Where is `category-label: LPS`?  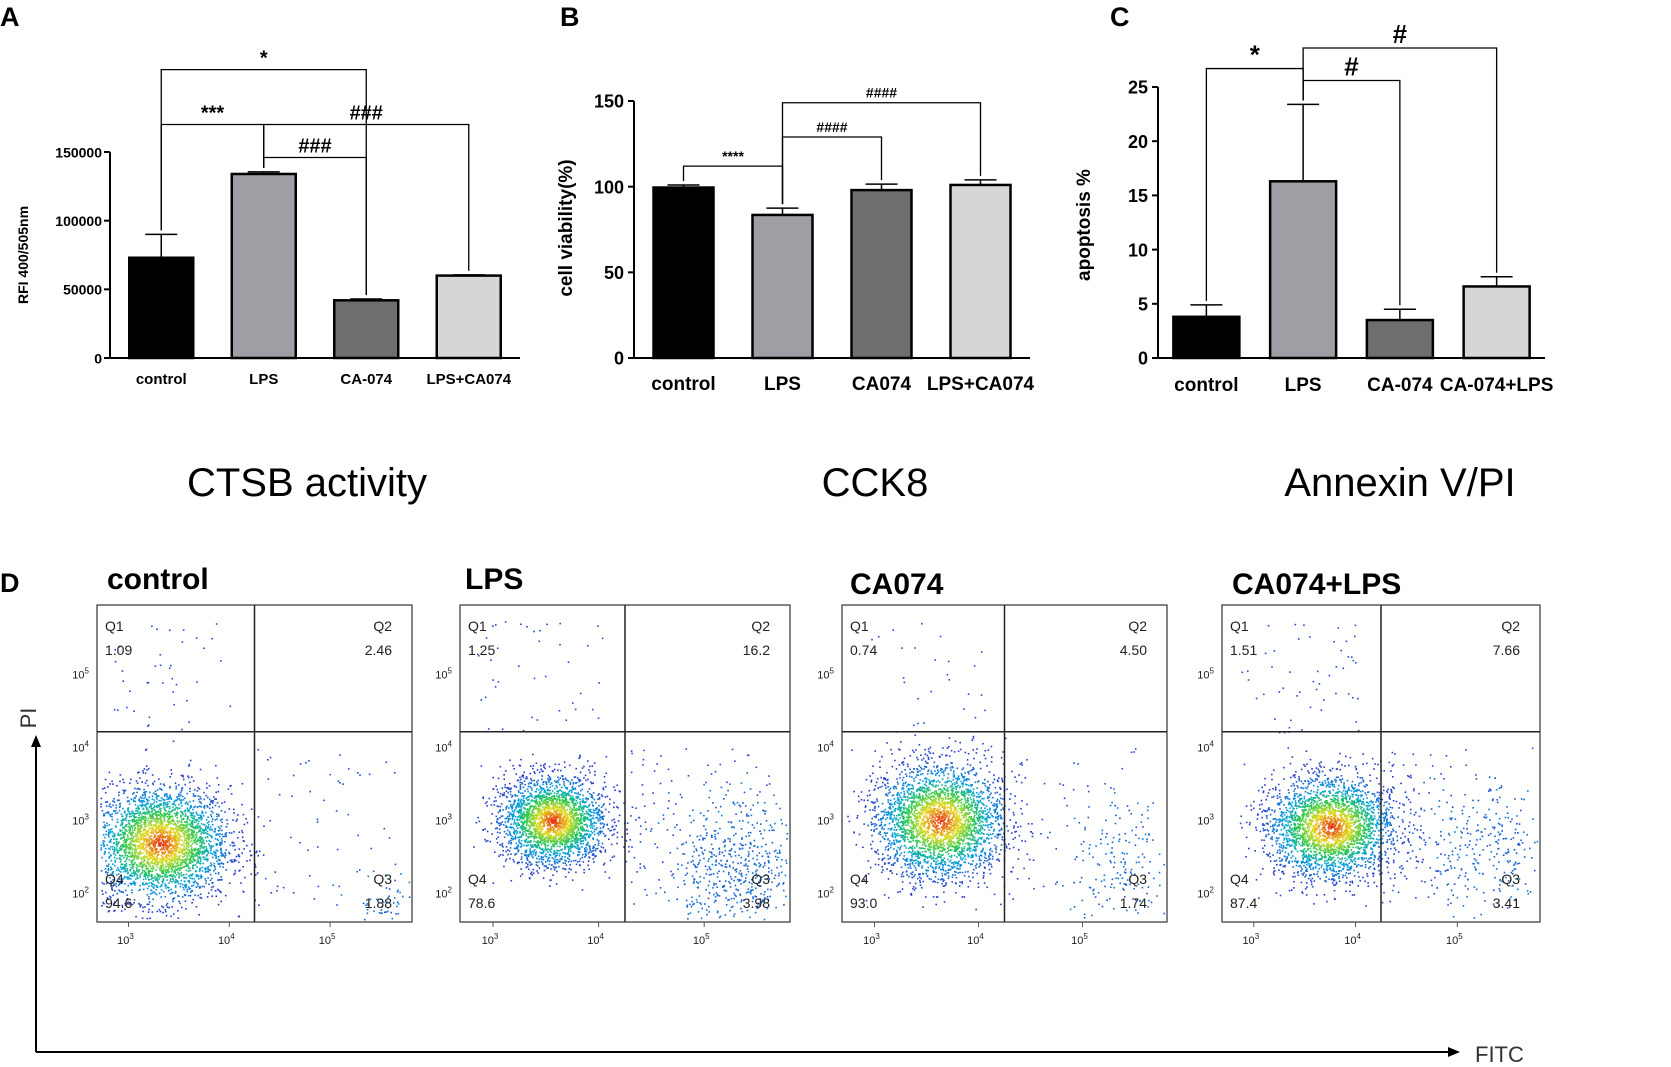 category-label: LPS is located at coordinates (782, 384).